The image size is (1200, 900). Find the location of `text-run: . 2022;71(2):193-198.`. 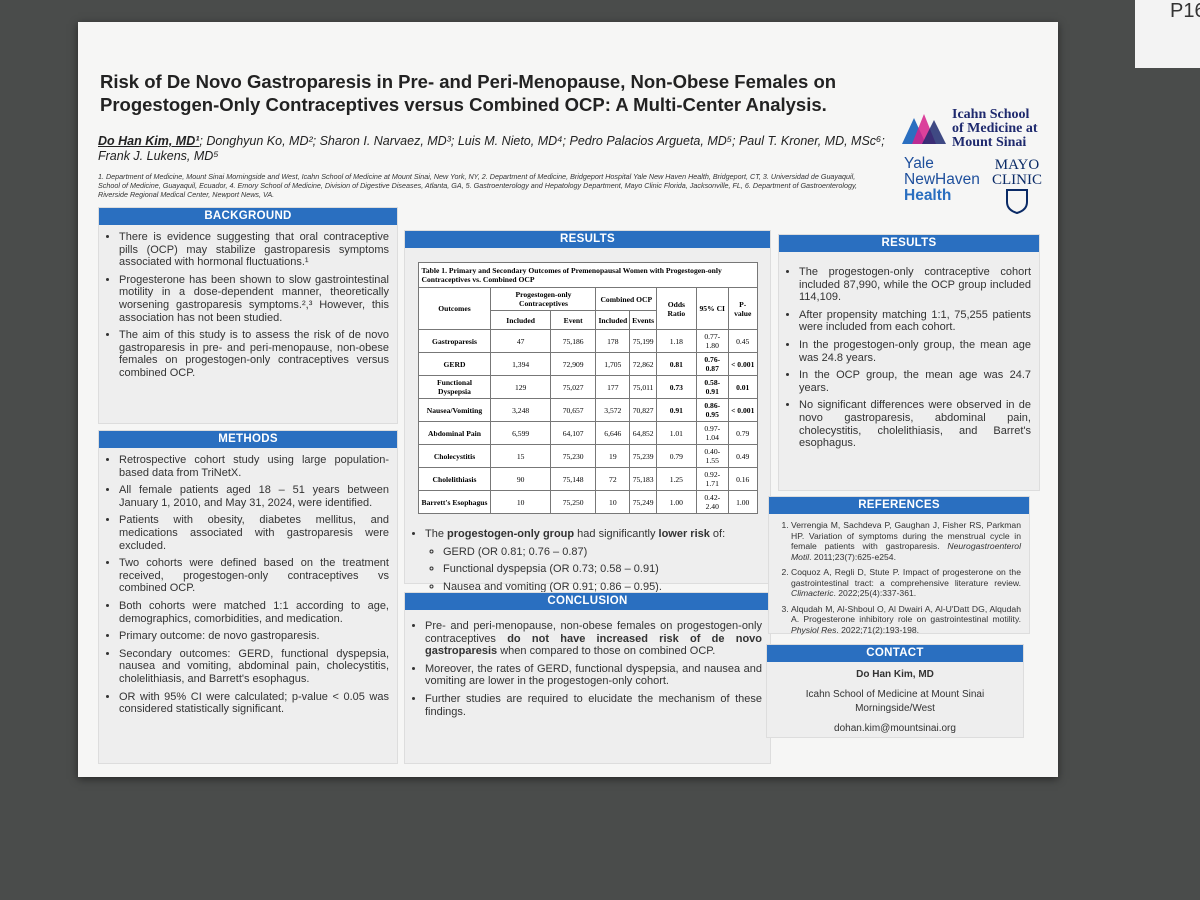

text-run: . 2022;71(2):193-198. is located at coordinates (878, 629).